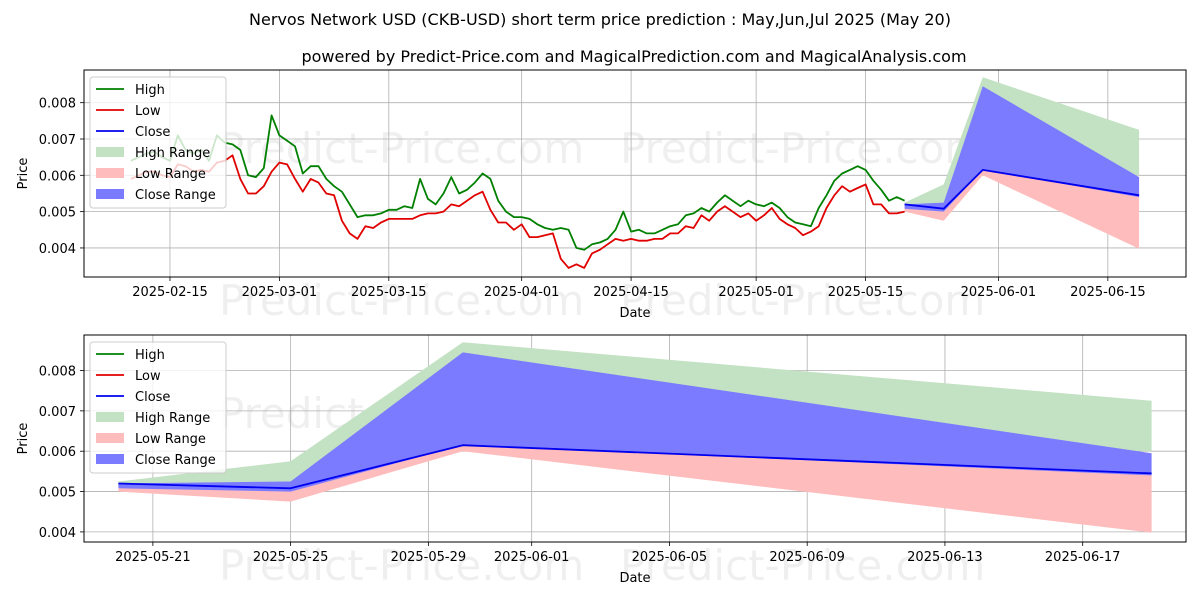  I want to click on x-tick-label: 2025-05-01, so click(756, 292).